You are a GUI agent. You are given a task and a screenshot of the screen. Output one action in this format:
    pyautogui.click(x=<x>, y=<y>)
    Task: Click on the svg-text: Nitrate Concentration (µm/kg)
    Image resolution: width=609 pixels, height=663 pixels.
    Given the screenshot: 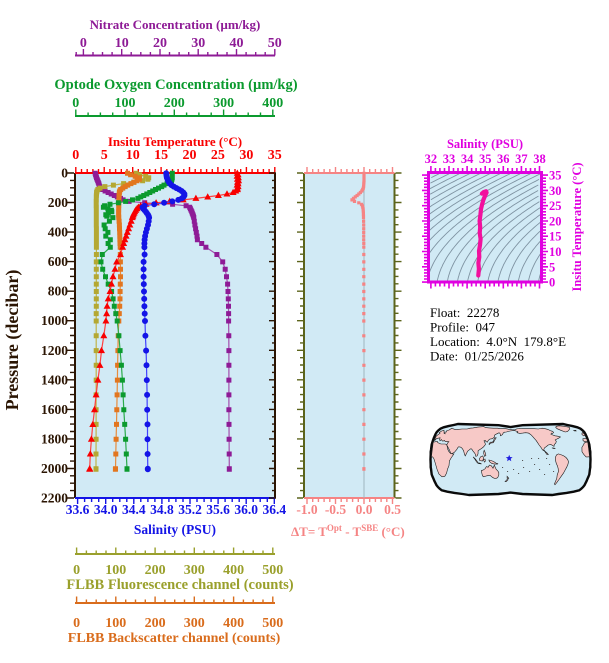 What is the action you would take?
    pyautogui.click(x=175, y=24)
    